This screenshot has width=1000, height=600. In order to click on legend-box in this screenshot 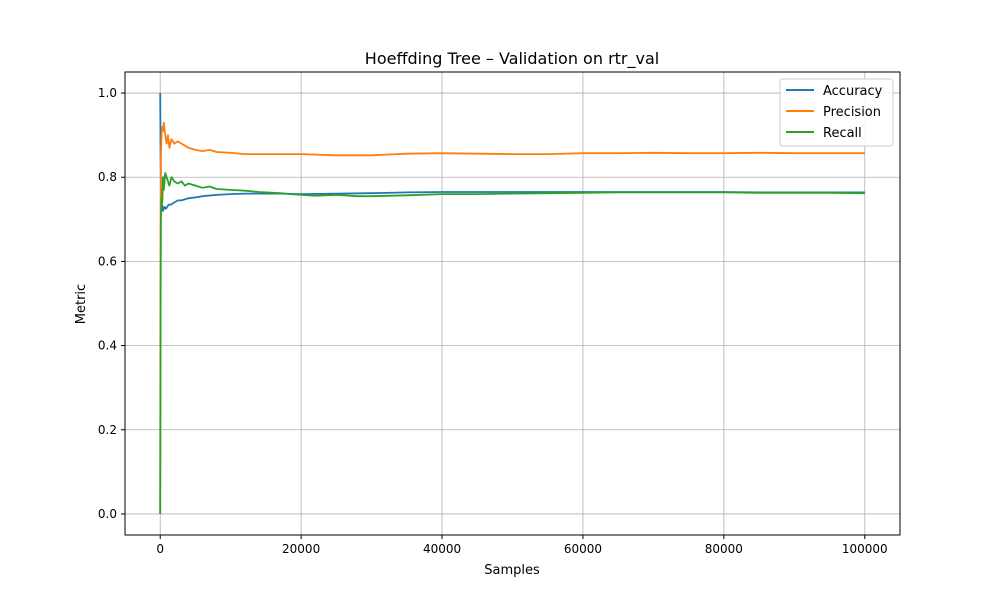, I will do `click(836, 112)`.